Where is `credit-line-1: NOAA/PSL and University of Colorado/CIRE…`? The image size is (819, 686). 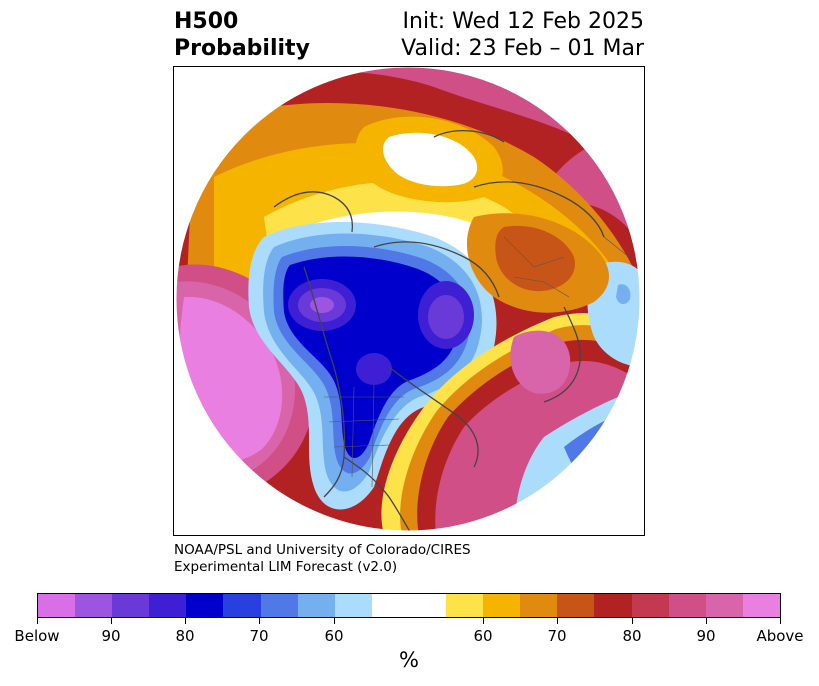 credit-line-1: NOAA/PSL and University of Colorado/CIRE… is located at coordinates (322, 550).